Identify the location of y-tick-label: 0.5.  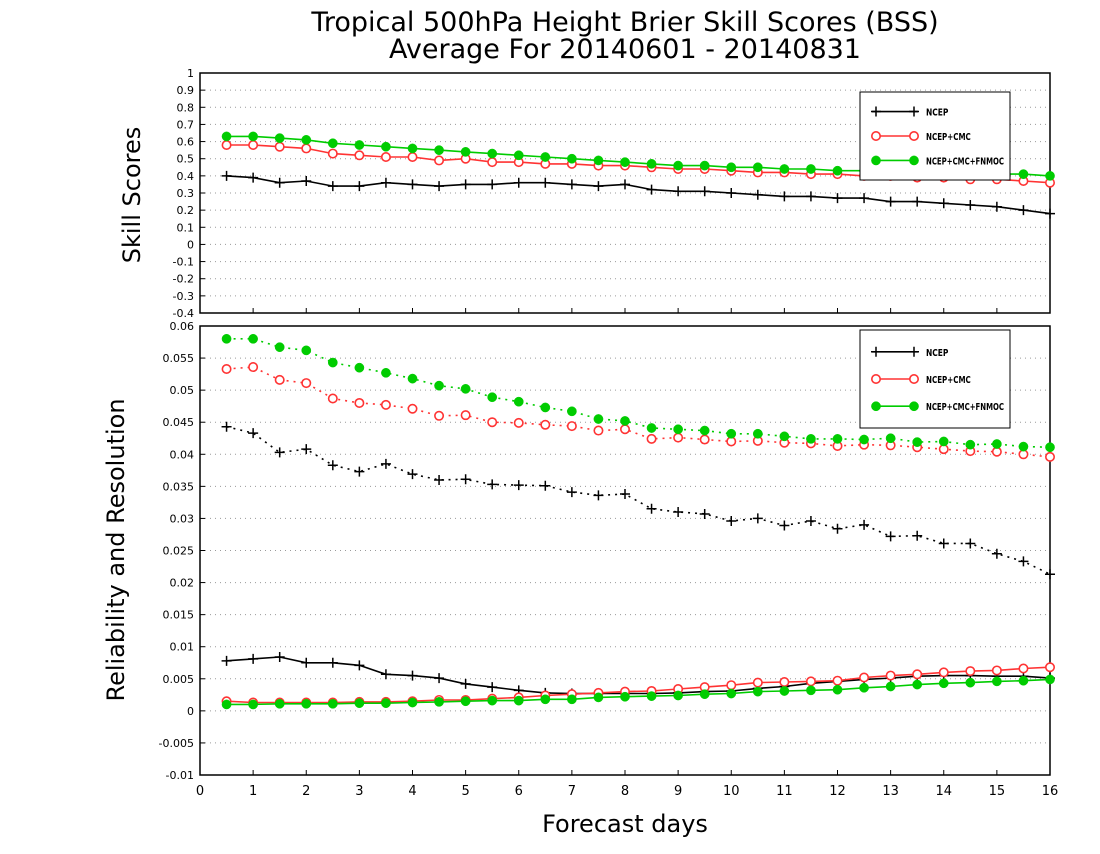
(186, 159).